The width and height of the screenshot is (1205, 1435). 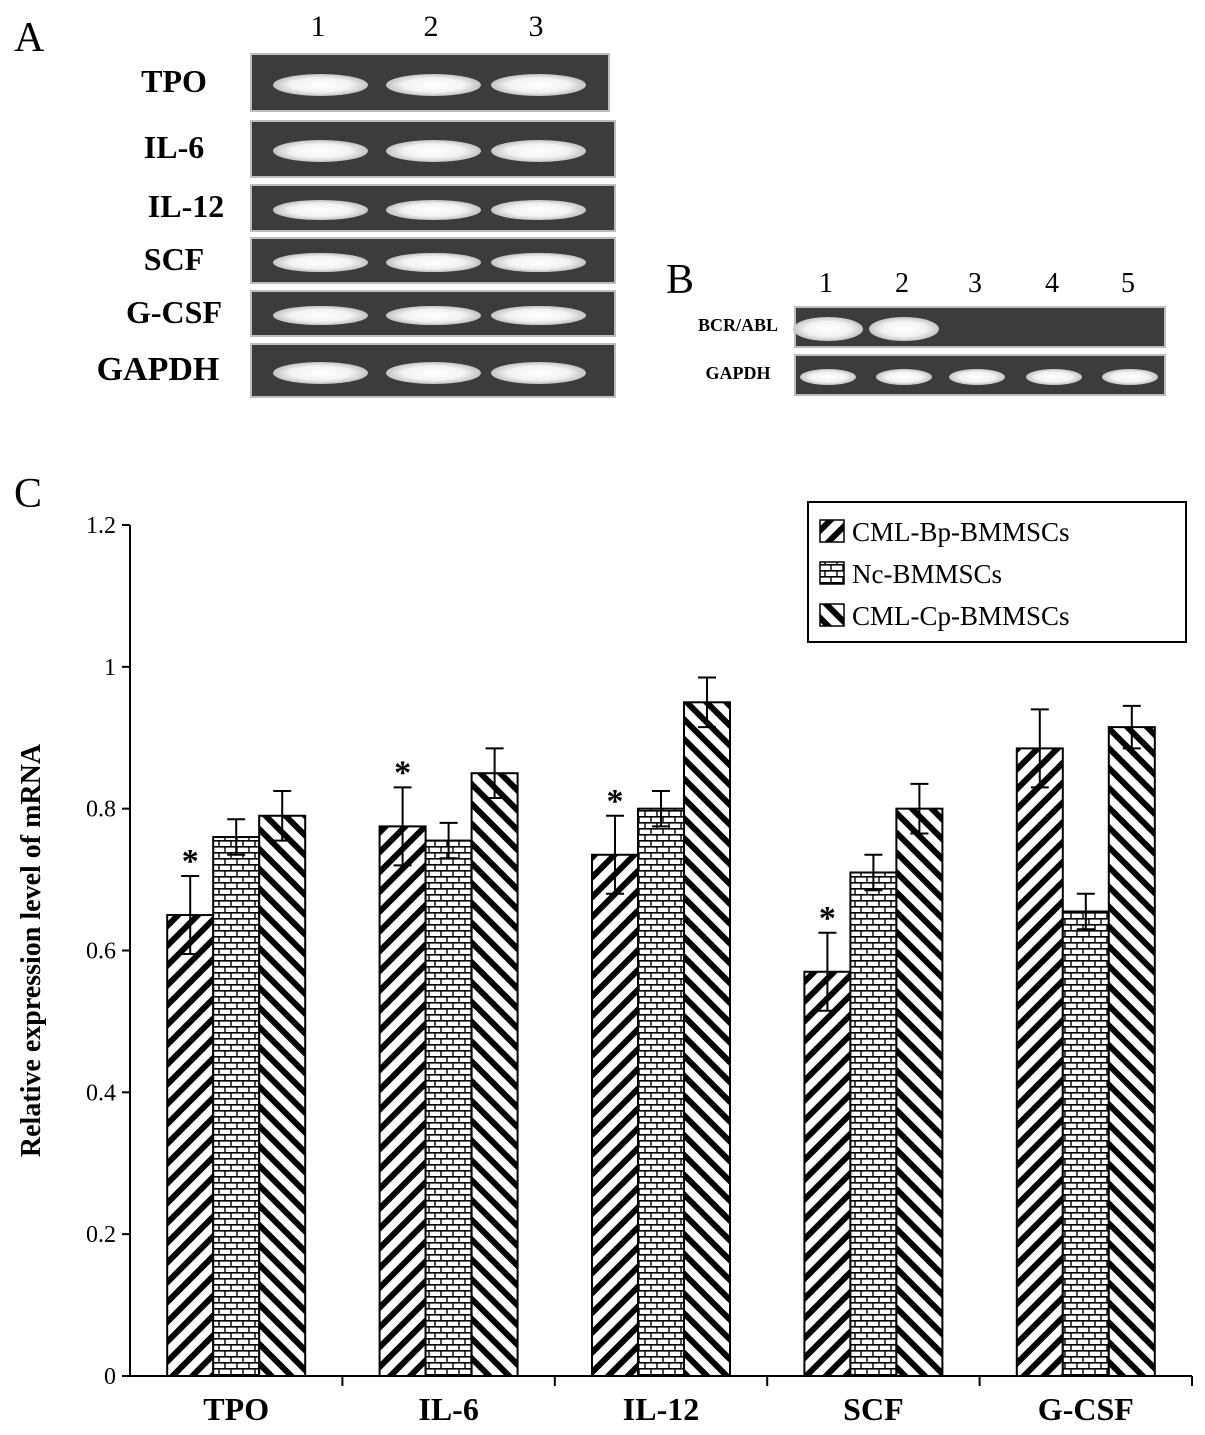 What do you see at coordinates (873, 1409) in the screenshot?
I see `x-tick-label: SCF` at bounding box center [873, 1409].